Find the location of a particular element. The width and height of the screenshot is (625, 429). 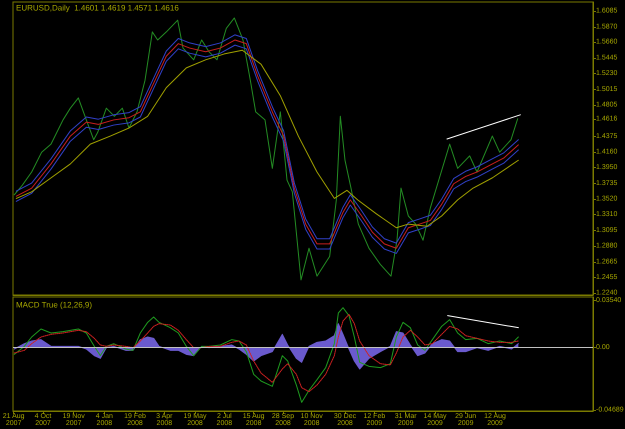

text: MACD True (12,26,9) is located at coordinates (54, 305).